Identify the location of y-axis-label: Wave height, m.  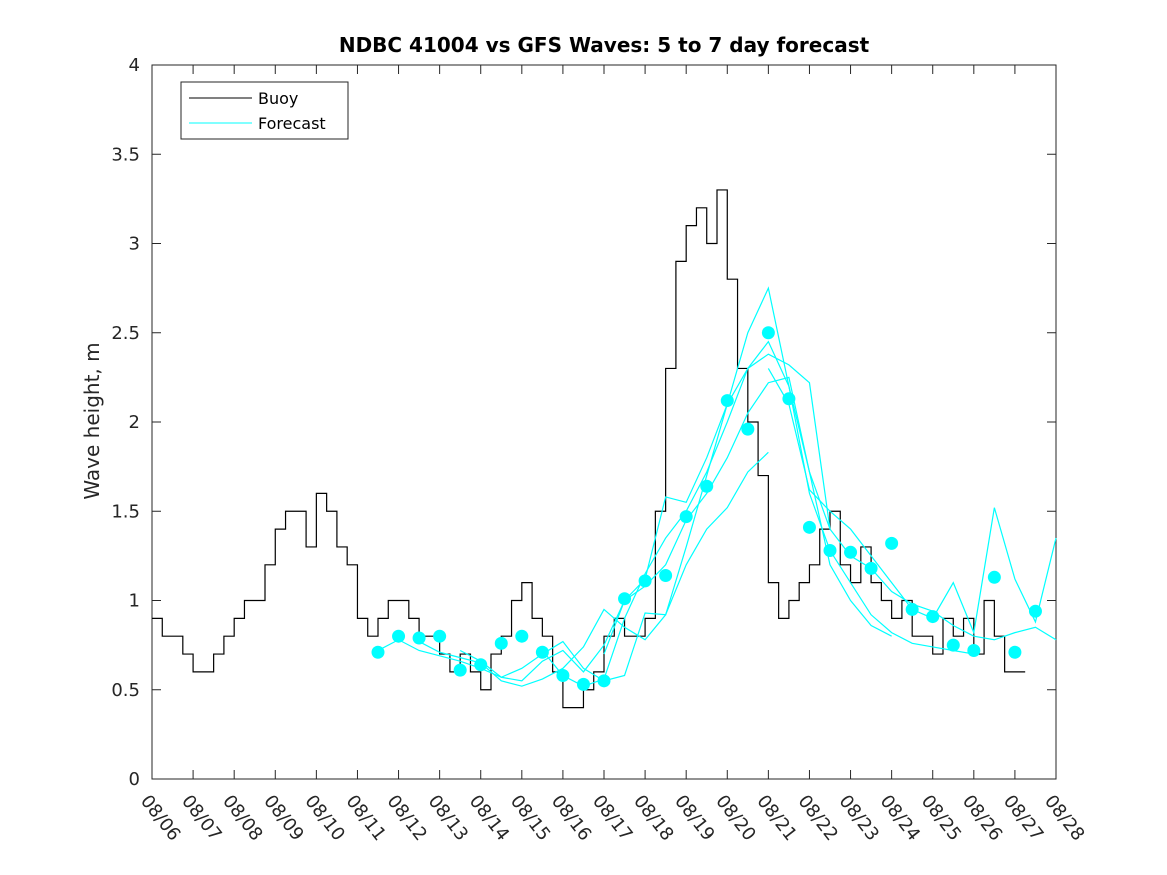
(92, 420).